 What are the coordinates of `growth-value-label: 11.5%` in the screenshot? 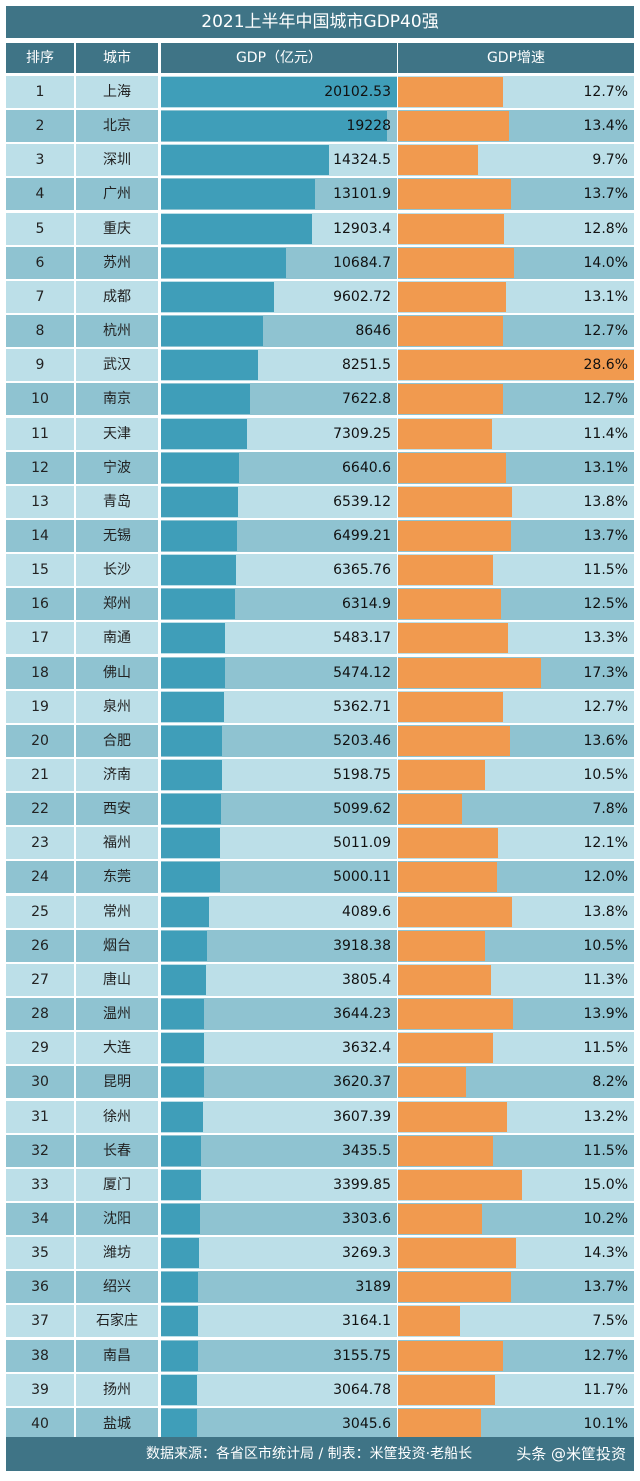 It's located at (605, 1150).